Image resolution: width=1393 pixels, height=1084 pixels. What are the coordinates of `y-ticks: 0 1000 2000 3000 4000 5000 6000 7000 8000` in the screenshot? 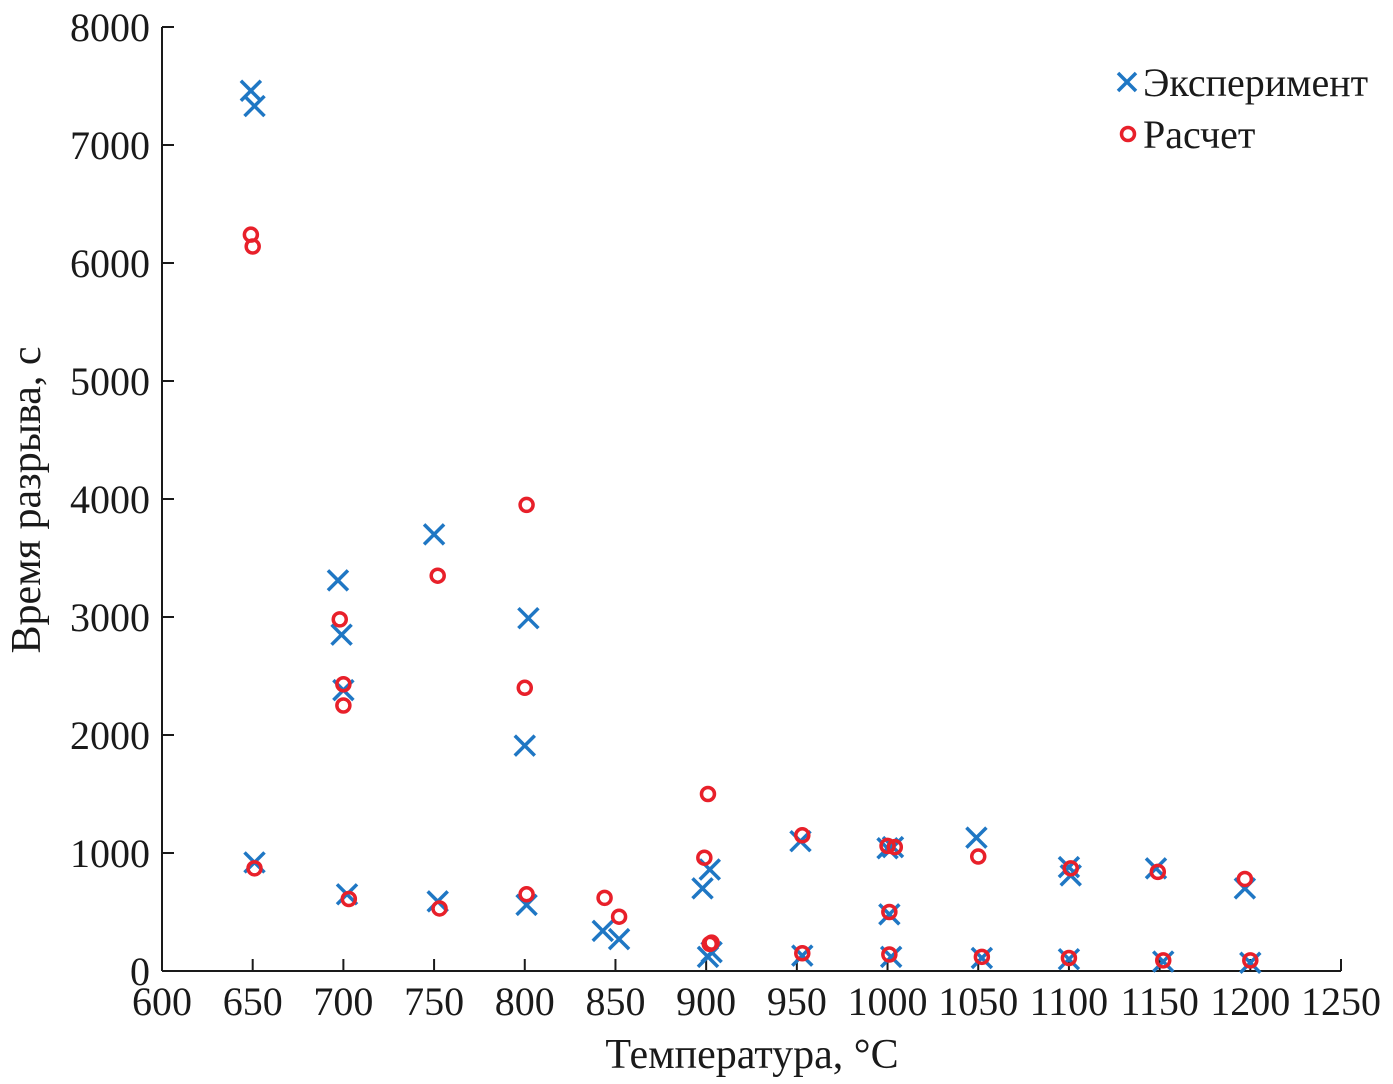 It's located at (122, 499).